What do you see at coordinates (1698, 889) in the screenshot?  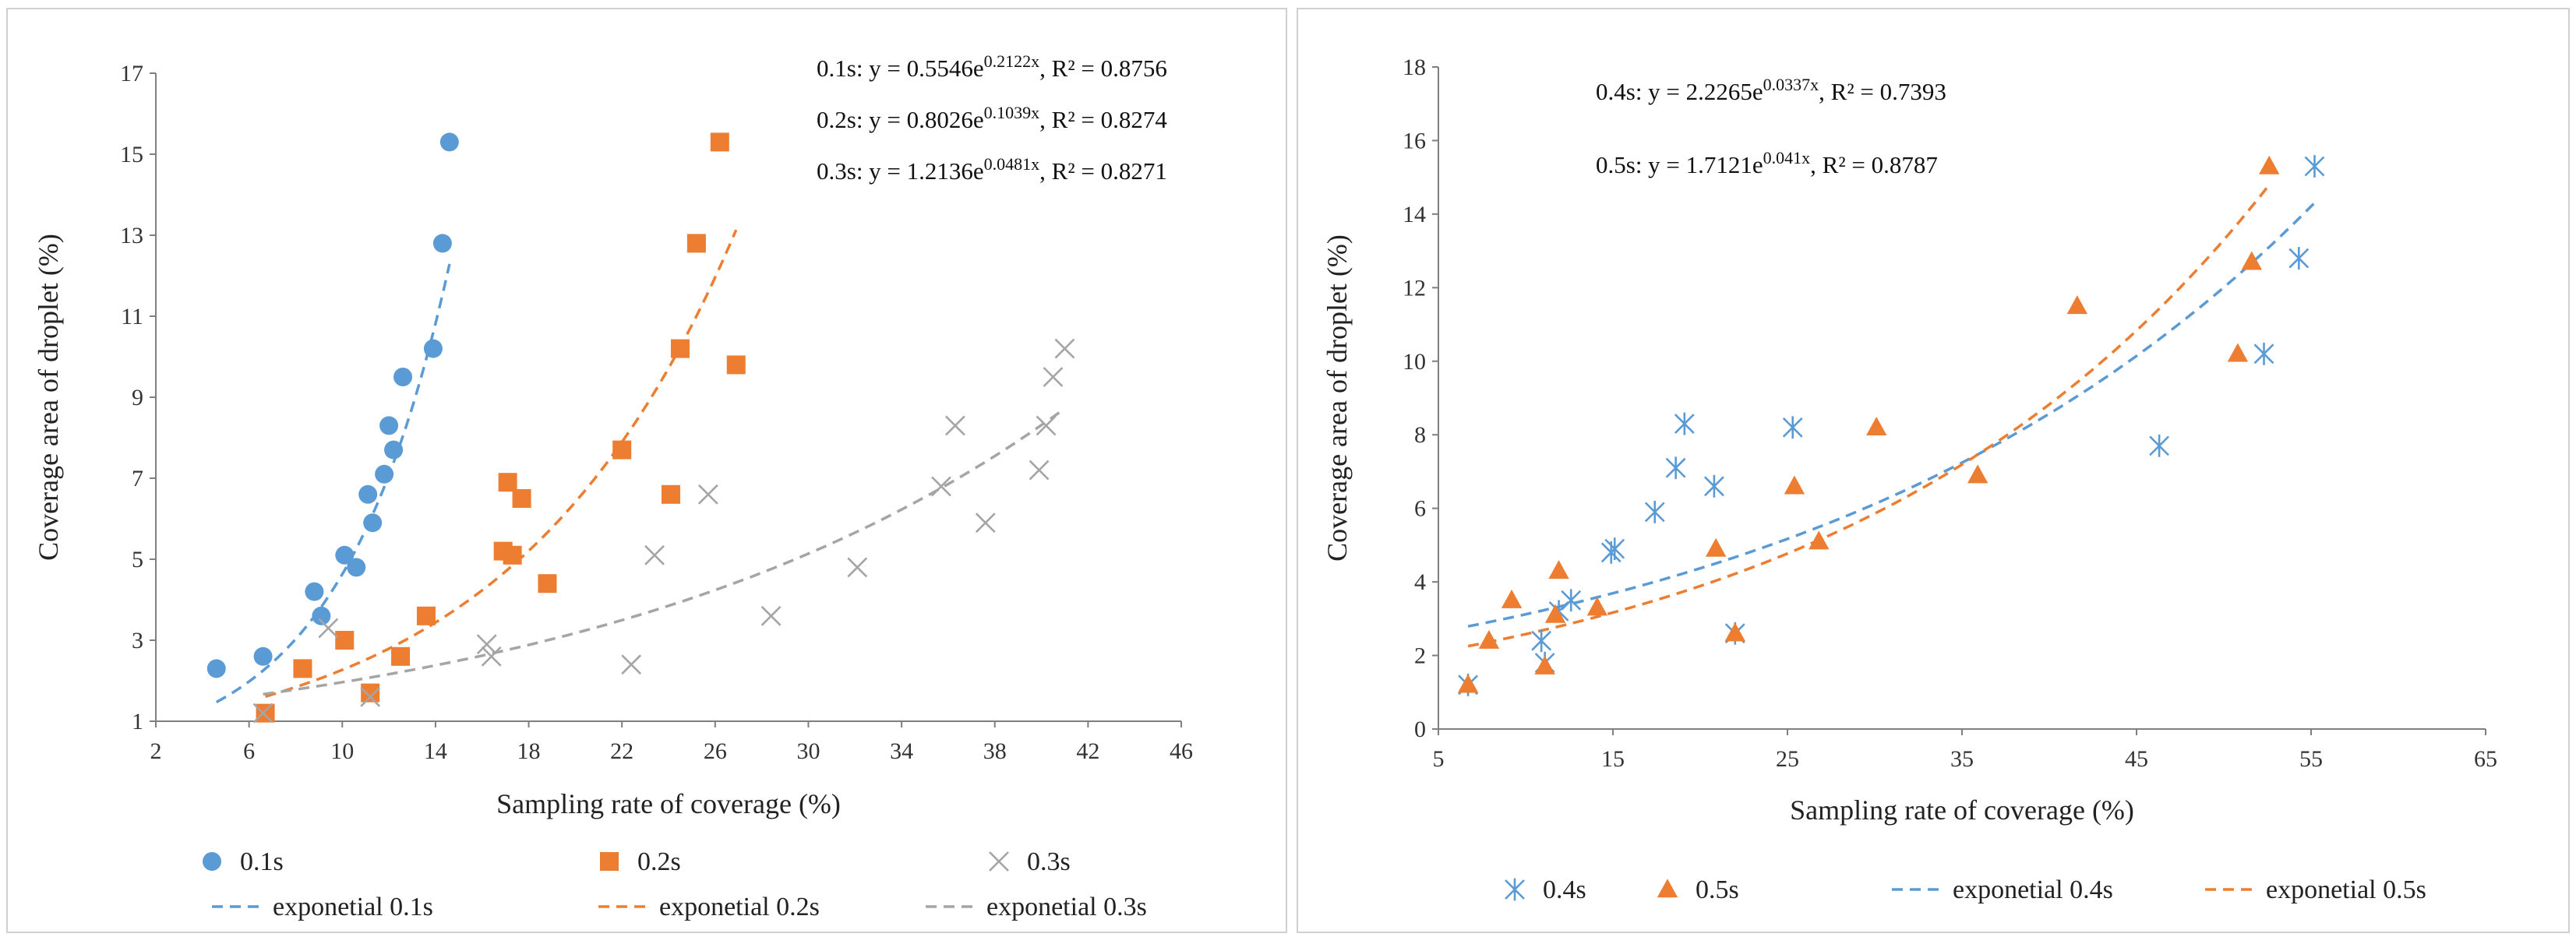 I see `legend-item-0-5s: 0.5s` at bounding box center [1698, 889].